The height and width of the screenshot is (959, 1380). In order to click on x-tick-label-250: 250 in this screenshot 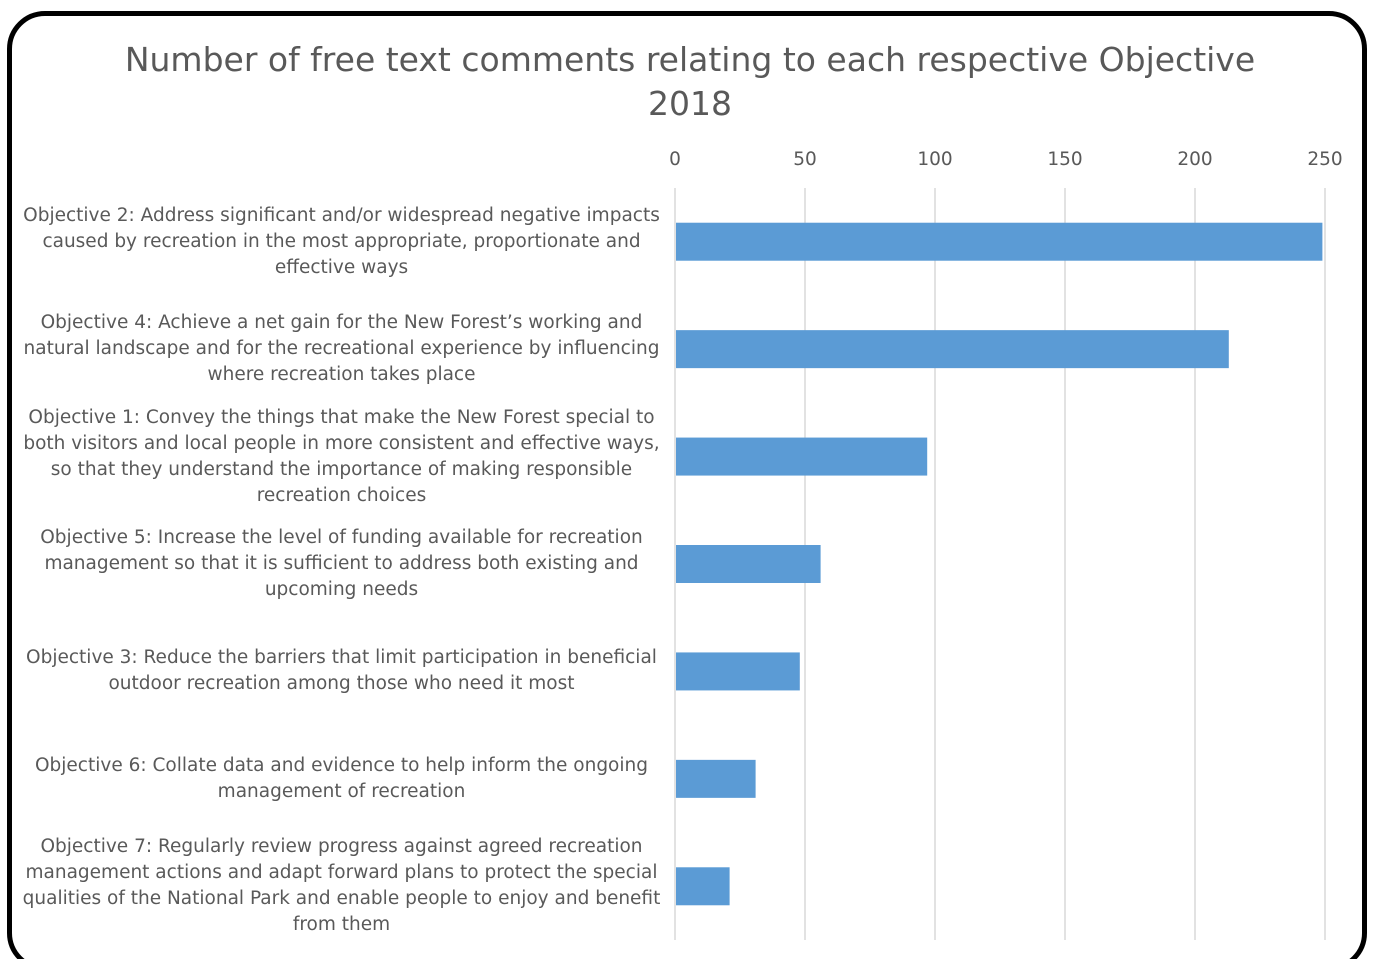, I will do `click(1324, 159)`.